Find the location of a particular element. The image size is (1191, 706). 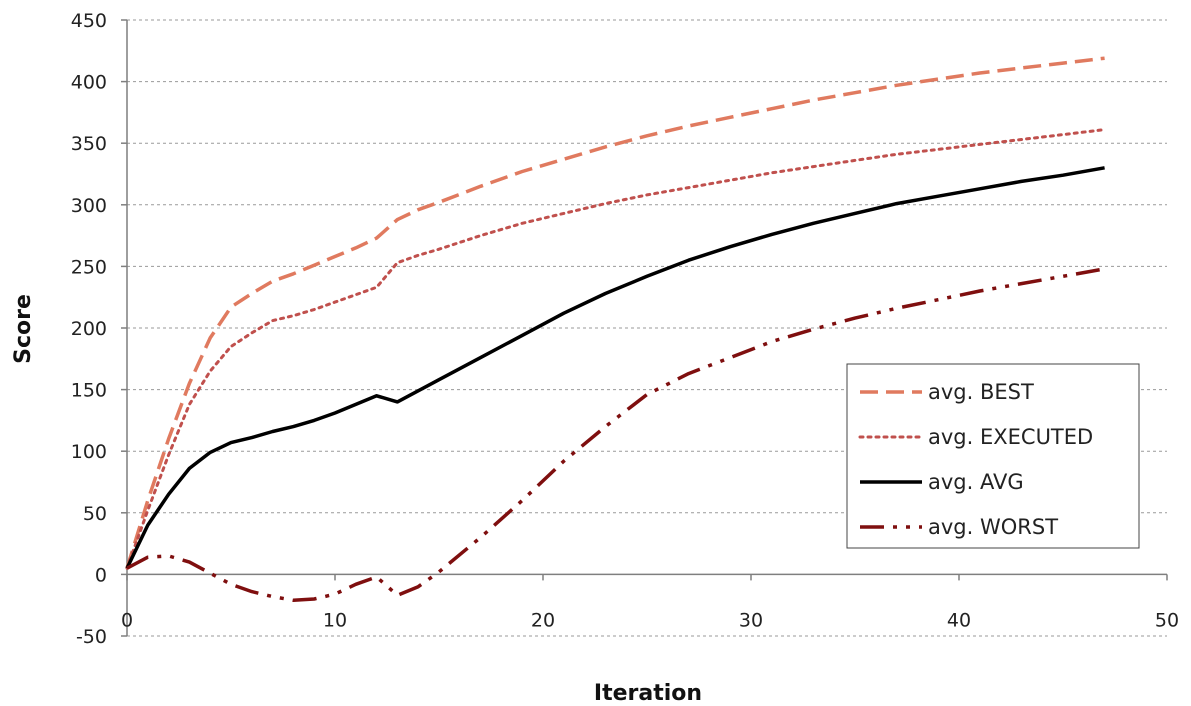

legend-box is located at coordinates (993, 456).